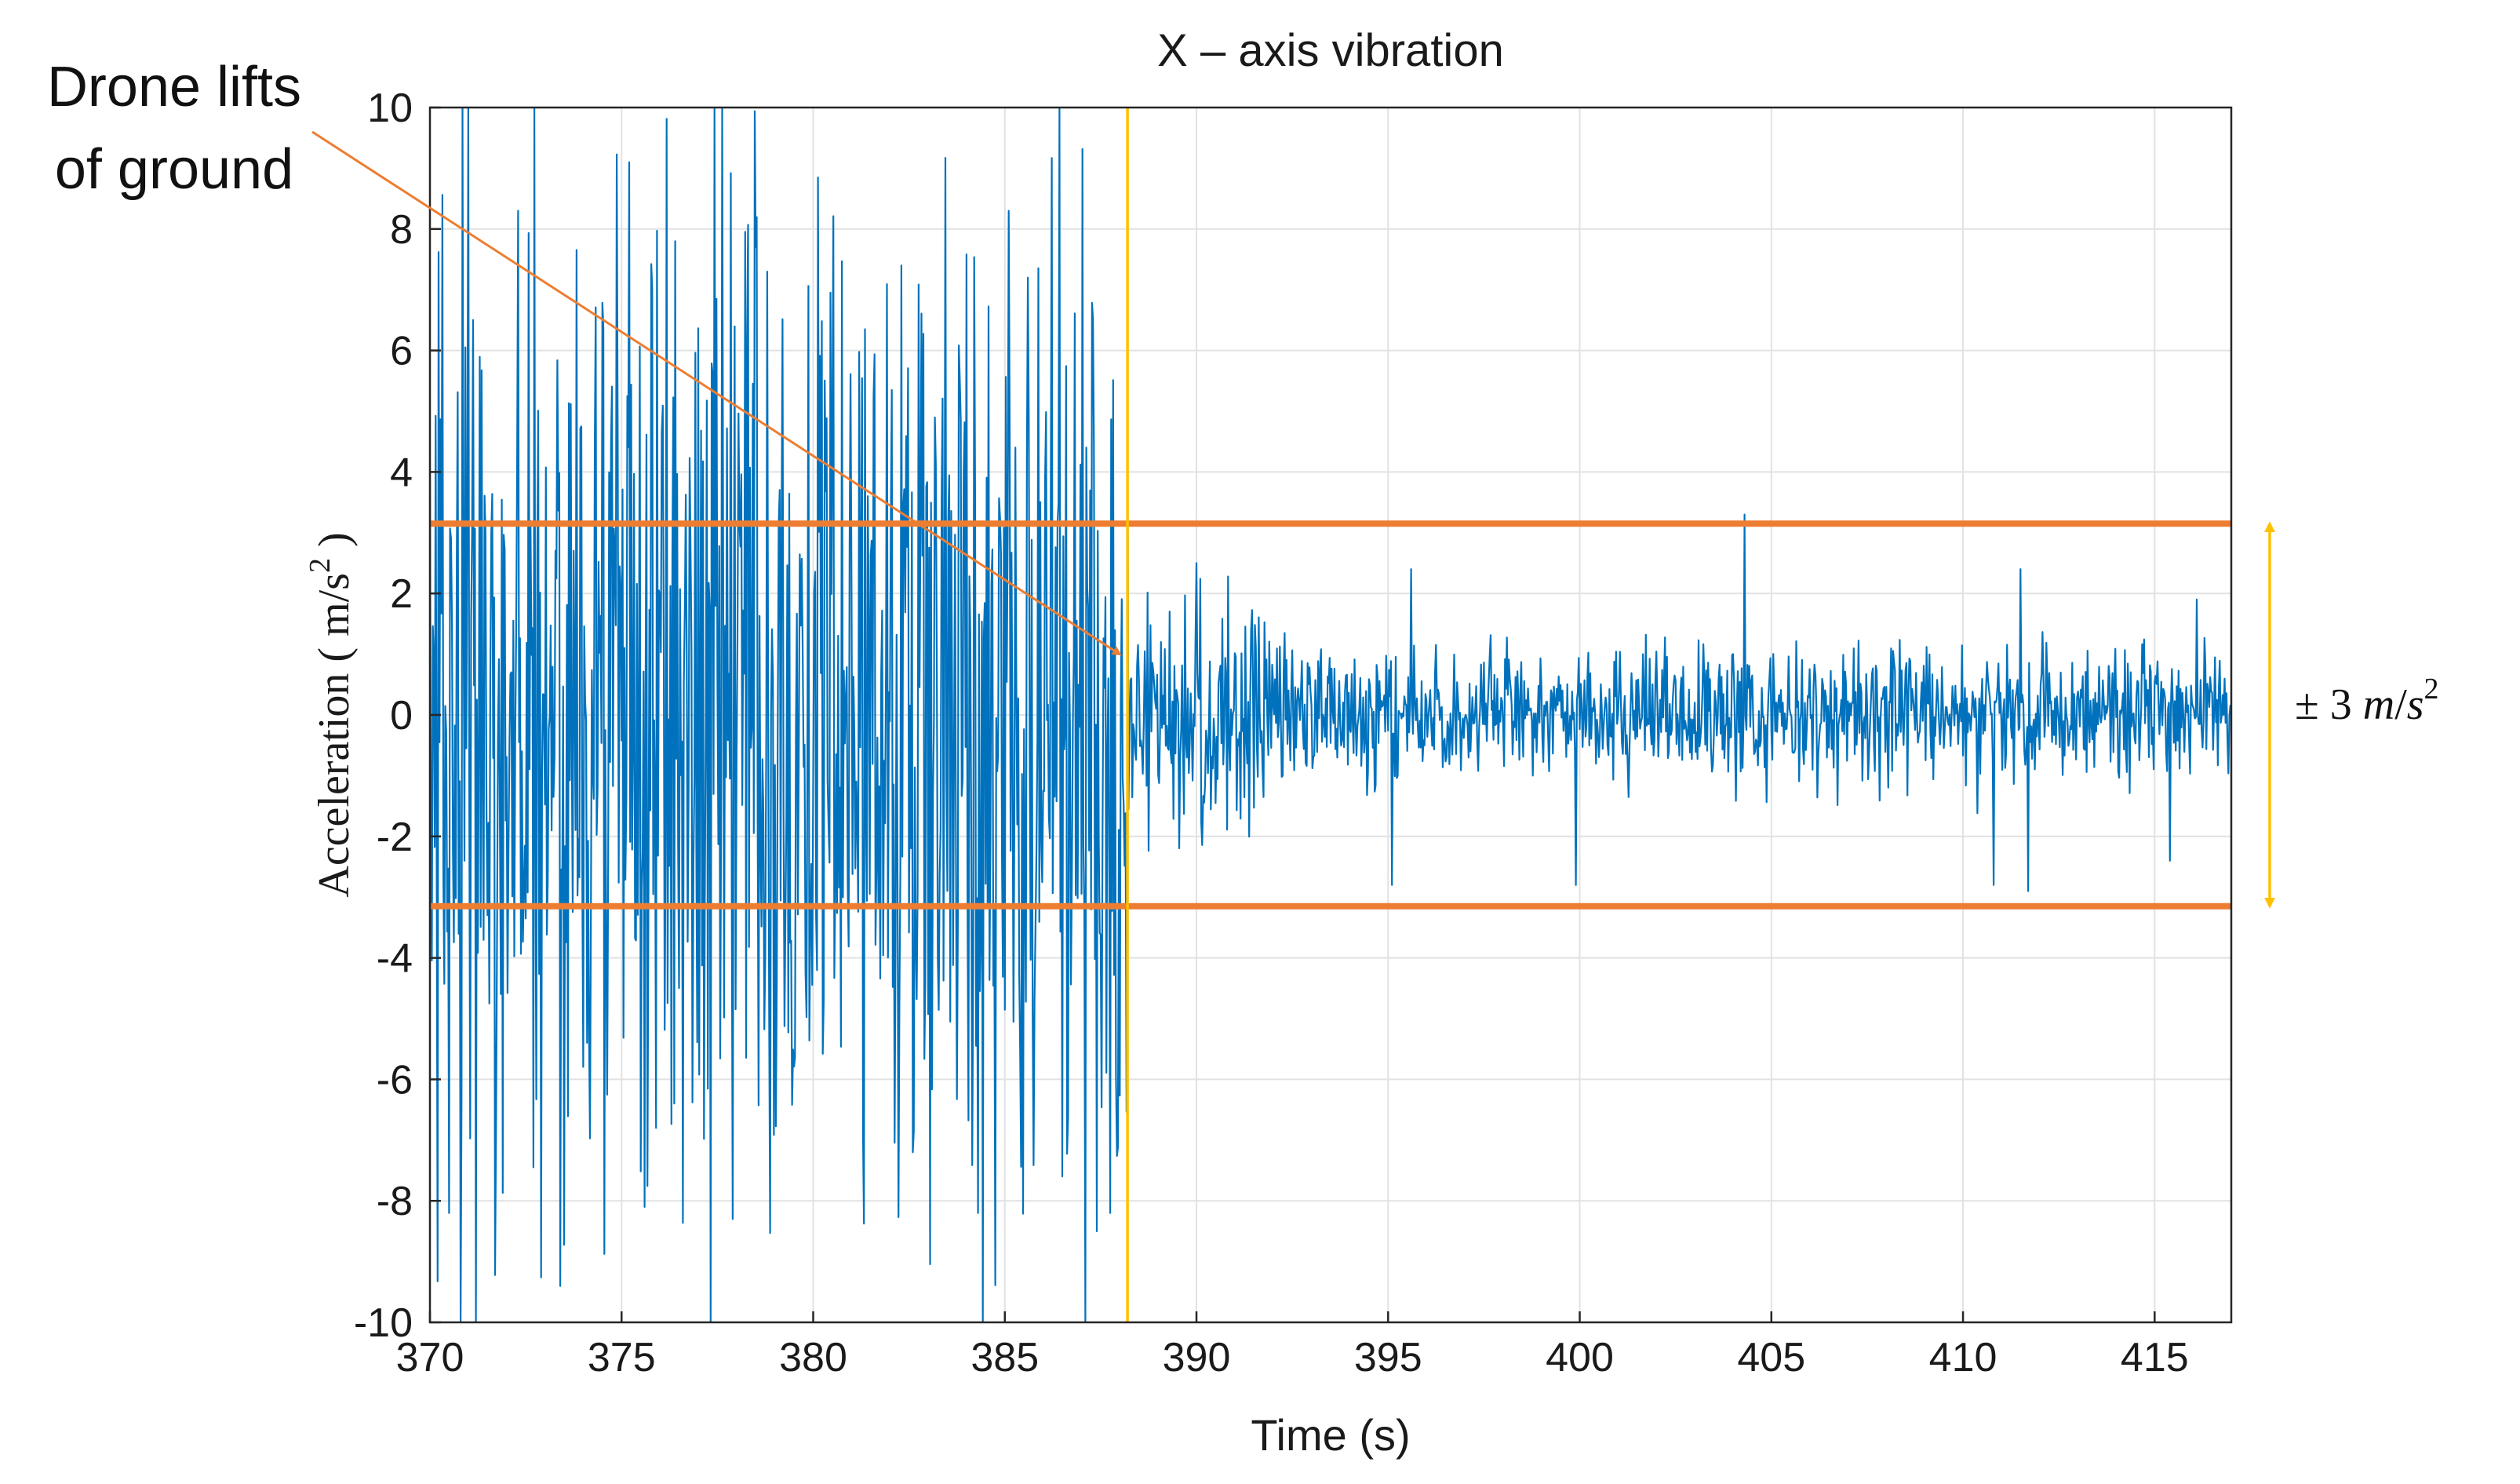 This screenshot has height=1484, width=2520. What do you see at coordinates (2155, 1357) in the screenshot?
I see `x-tick-label: 415` at bounding box center [2155, 1357].